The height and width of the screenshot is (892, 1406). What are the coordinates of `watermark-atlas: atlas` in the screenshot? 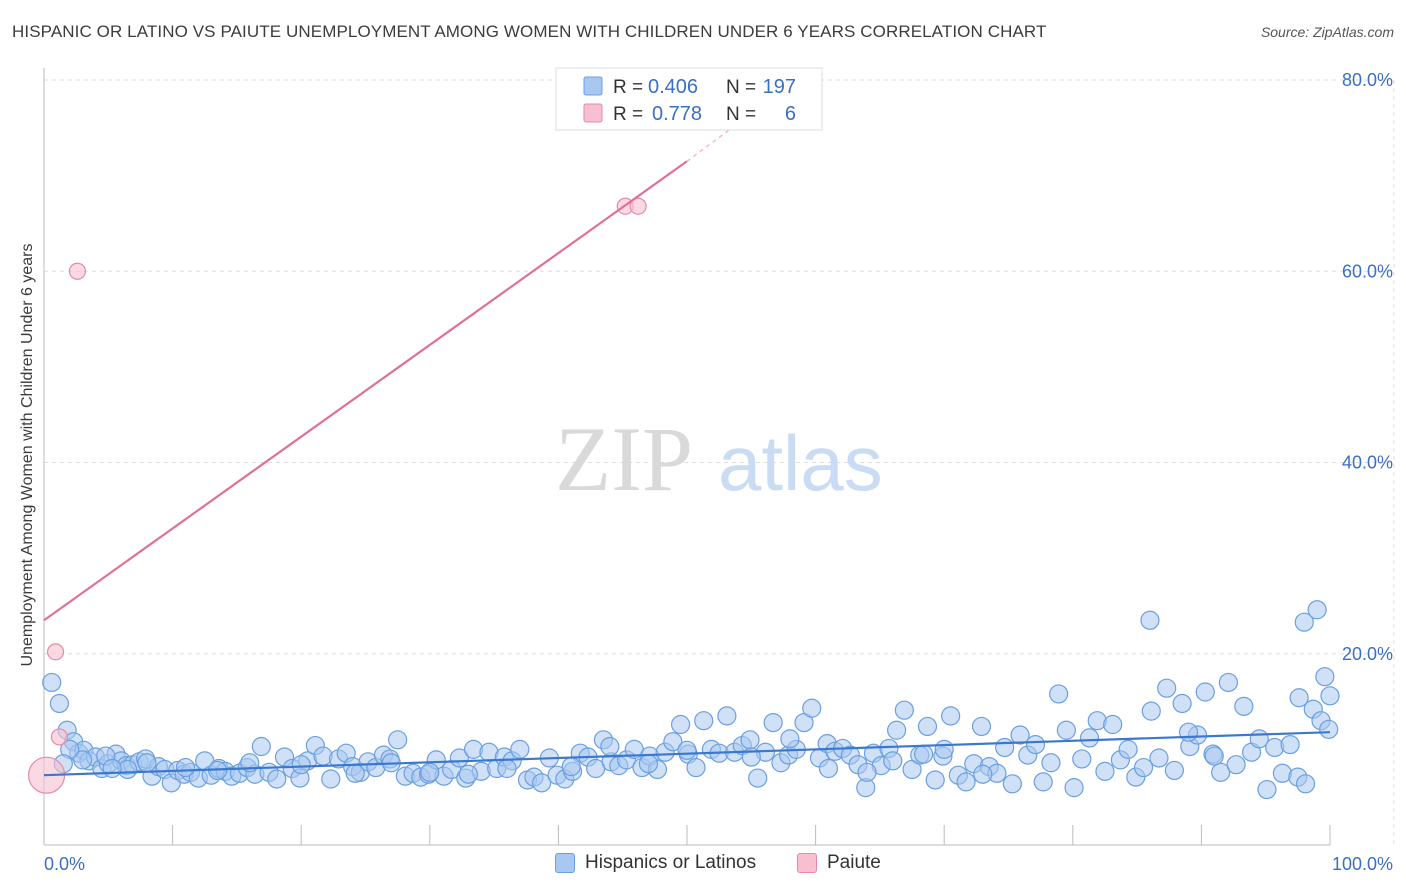 It's located at (800, 463).